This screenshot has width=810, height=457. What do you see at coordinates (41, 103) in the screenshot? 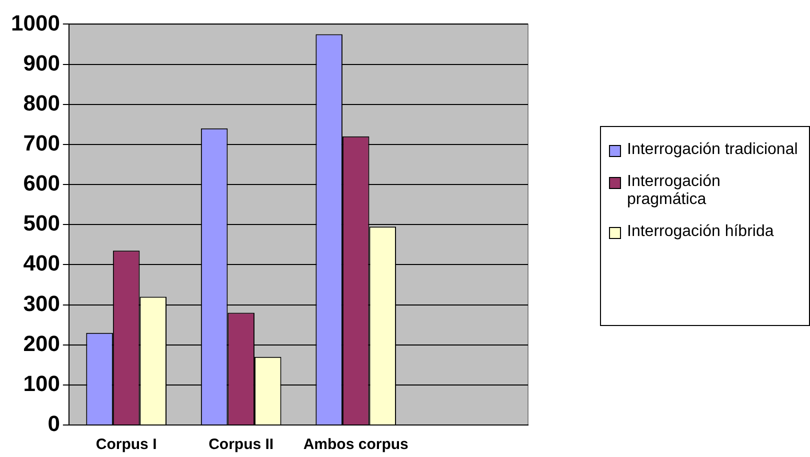
I see `y-tick-label: 800` at bounding box center [41, 103].